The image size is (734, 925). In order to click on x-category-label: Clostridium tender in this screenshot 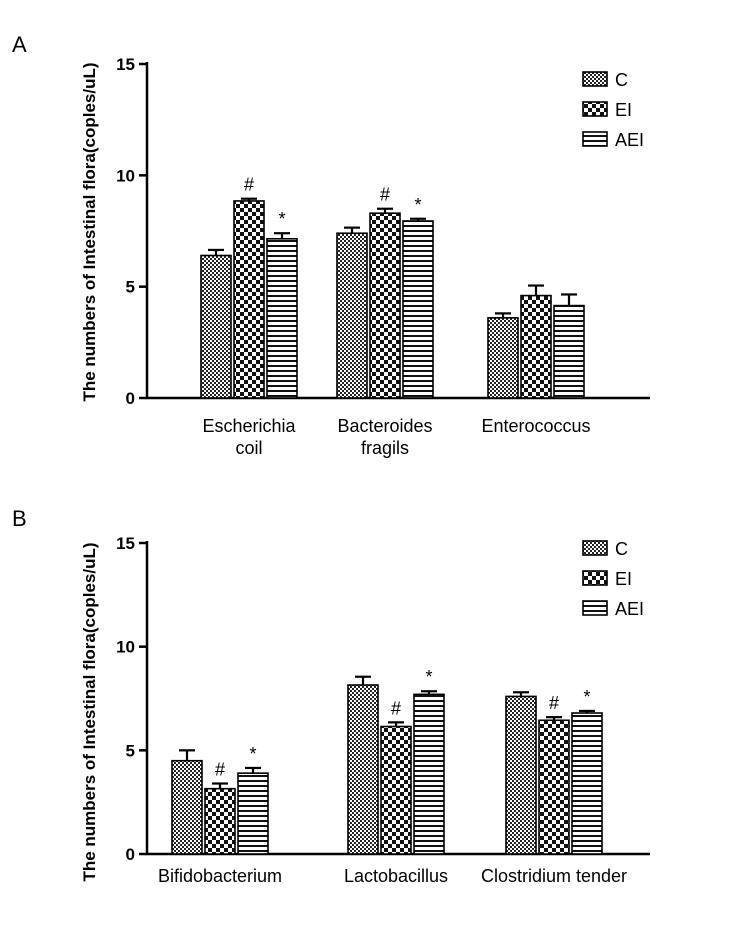, I will do `click(554, 876)`.